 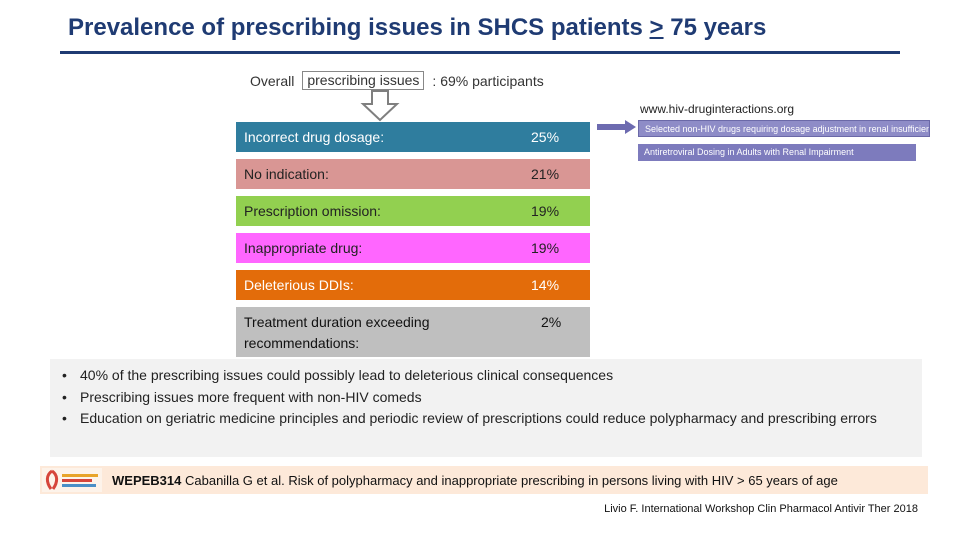 What do you see at coordinates (480, 52) in the screenshot?
I see `title-divider` at bounding box center [480, 52].